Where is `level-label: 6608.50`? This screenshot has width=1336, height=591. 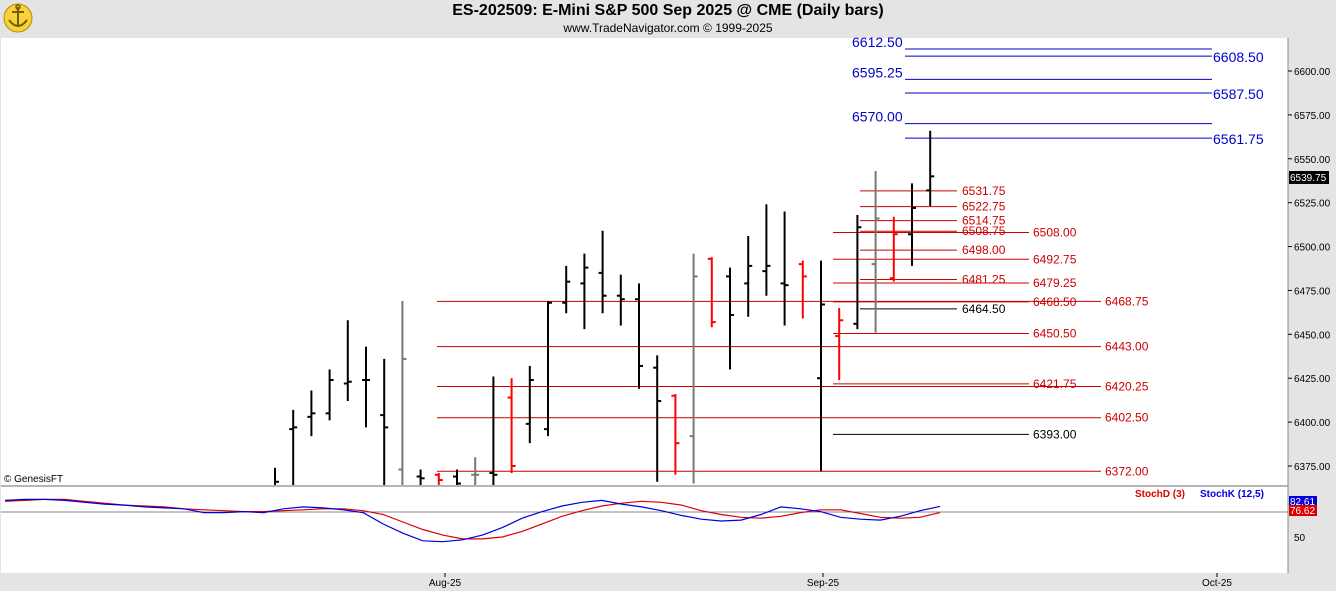
level-label: 6608.50 is located at coordinates (1238, 57).